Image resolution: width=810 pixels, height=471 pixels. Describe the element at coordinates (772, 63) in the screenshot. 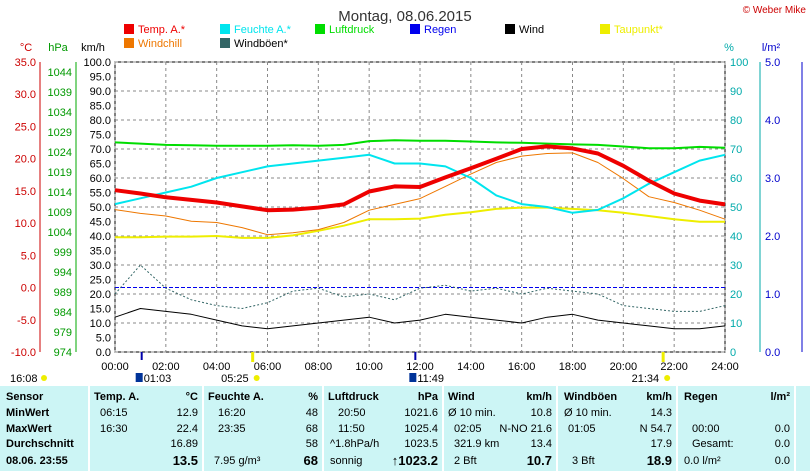

I see `rain-tick-label: 5.0` at that location.